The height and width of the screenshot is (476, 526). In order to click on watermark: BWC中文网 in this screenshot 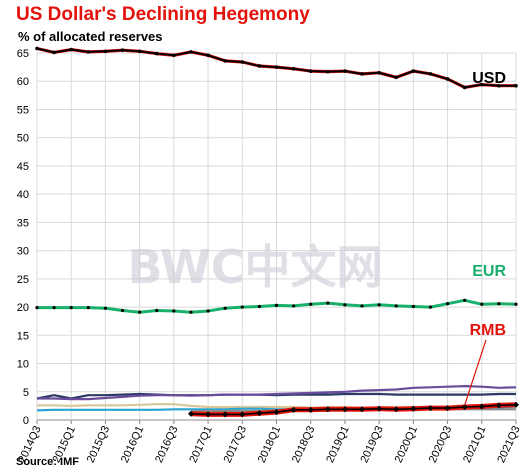, I will do `click(254, 267)`.